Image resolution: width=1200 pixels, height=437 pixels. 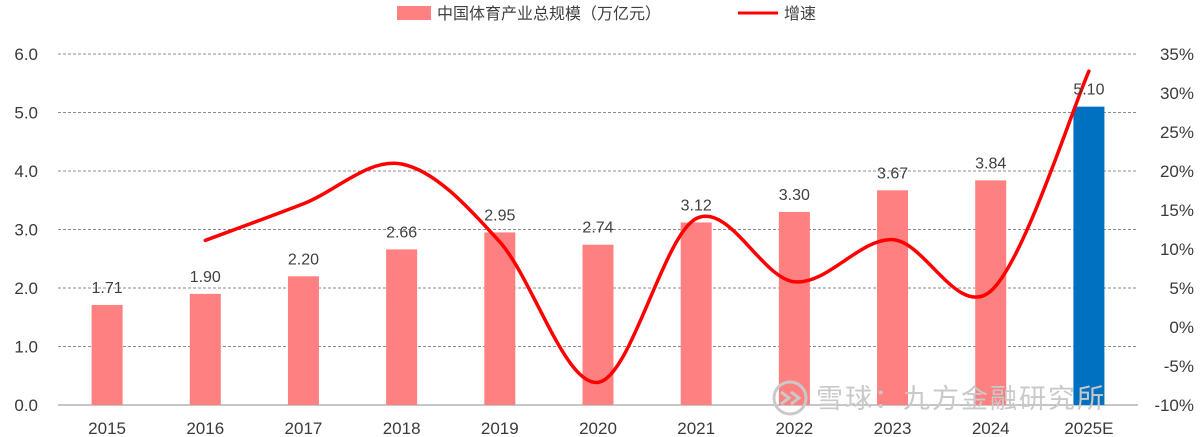 What do you see at coordinates (26, 405) in the screenshot?
I see `y-left-tick-label: 0.0` at bounding box center [26, 405].